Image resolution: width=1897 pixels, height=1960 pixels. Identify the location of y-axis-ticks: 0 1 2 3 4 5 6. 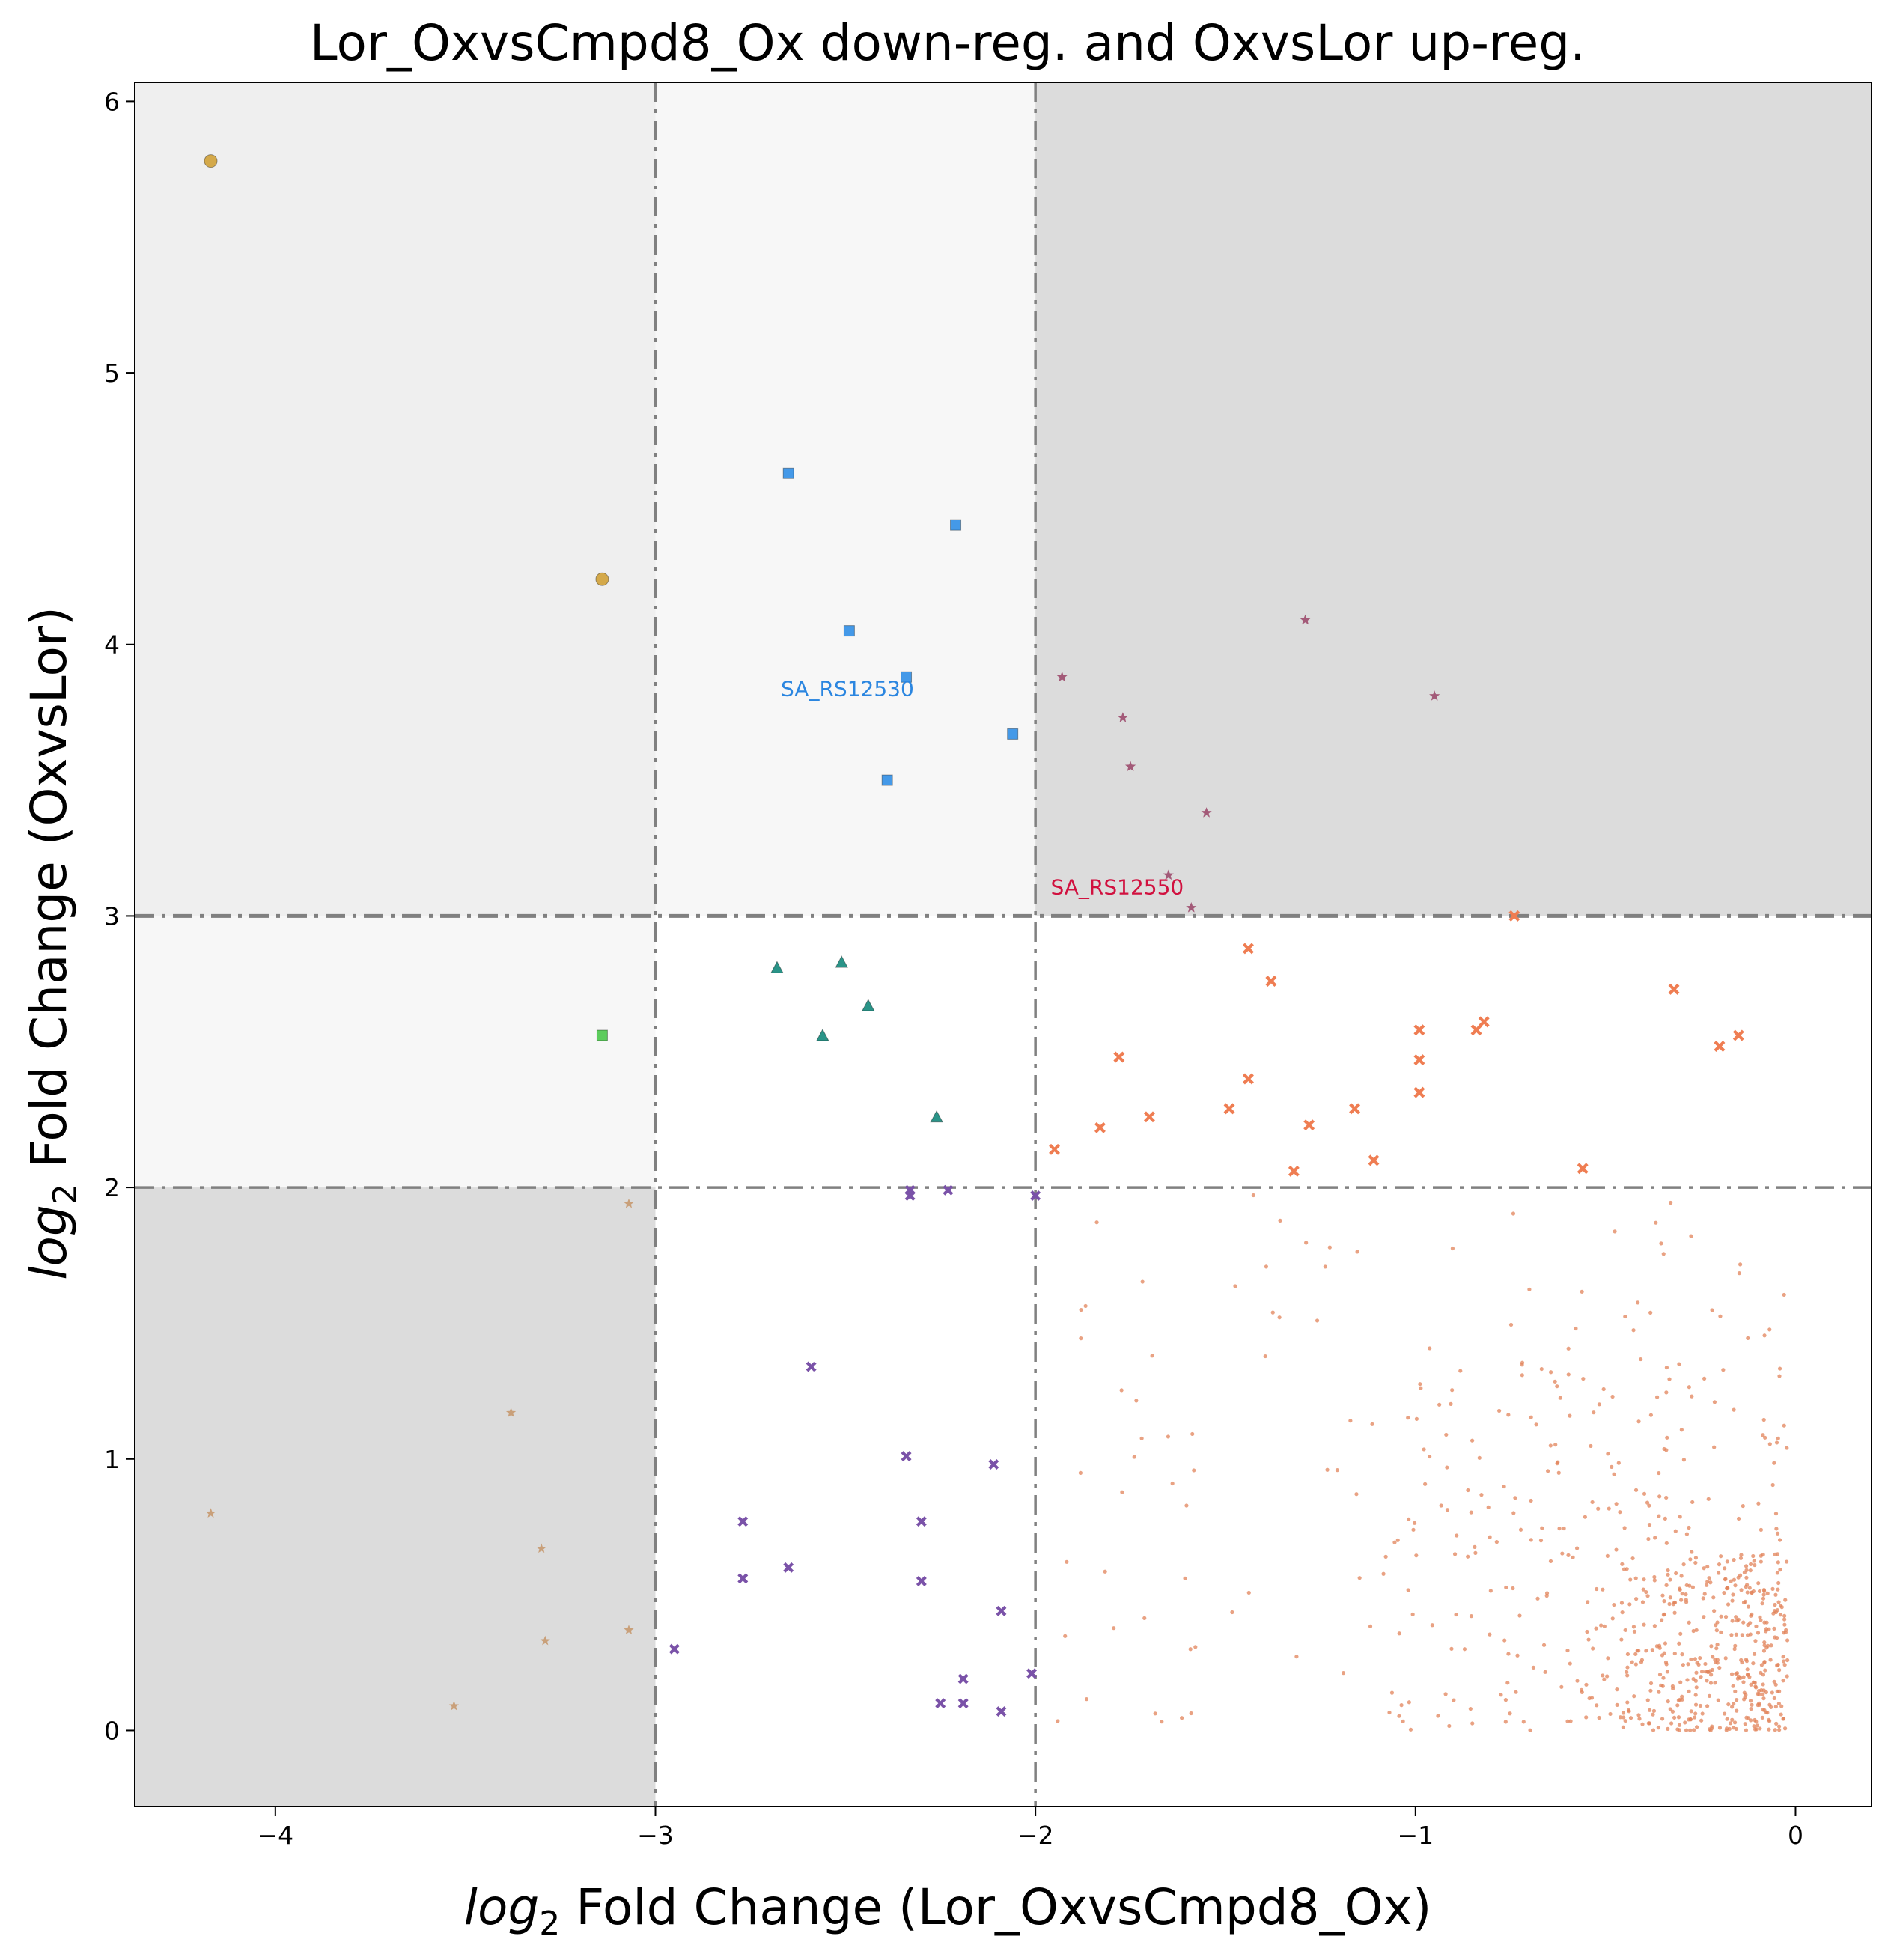
(119, 916).